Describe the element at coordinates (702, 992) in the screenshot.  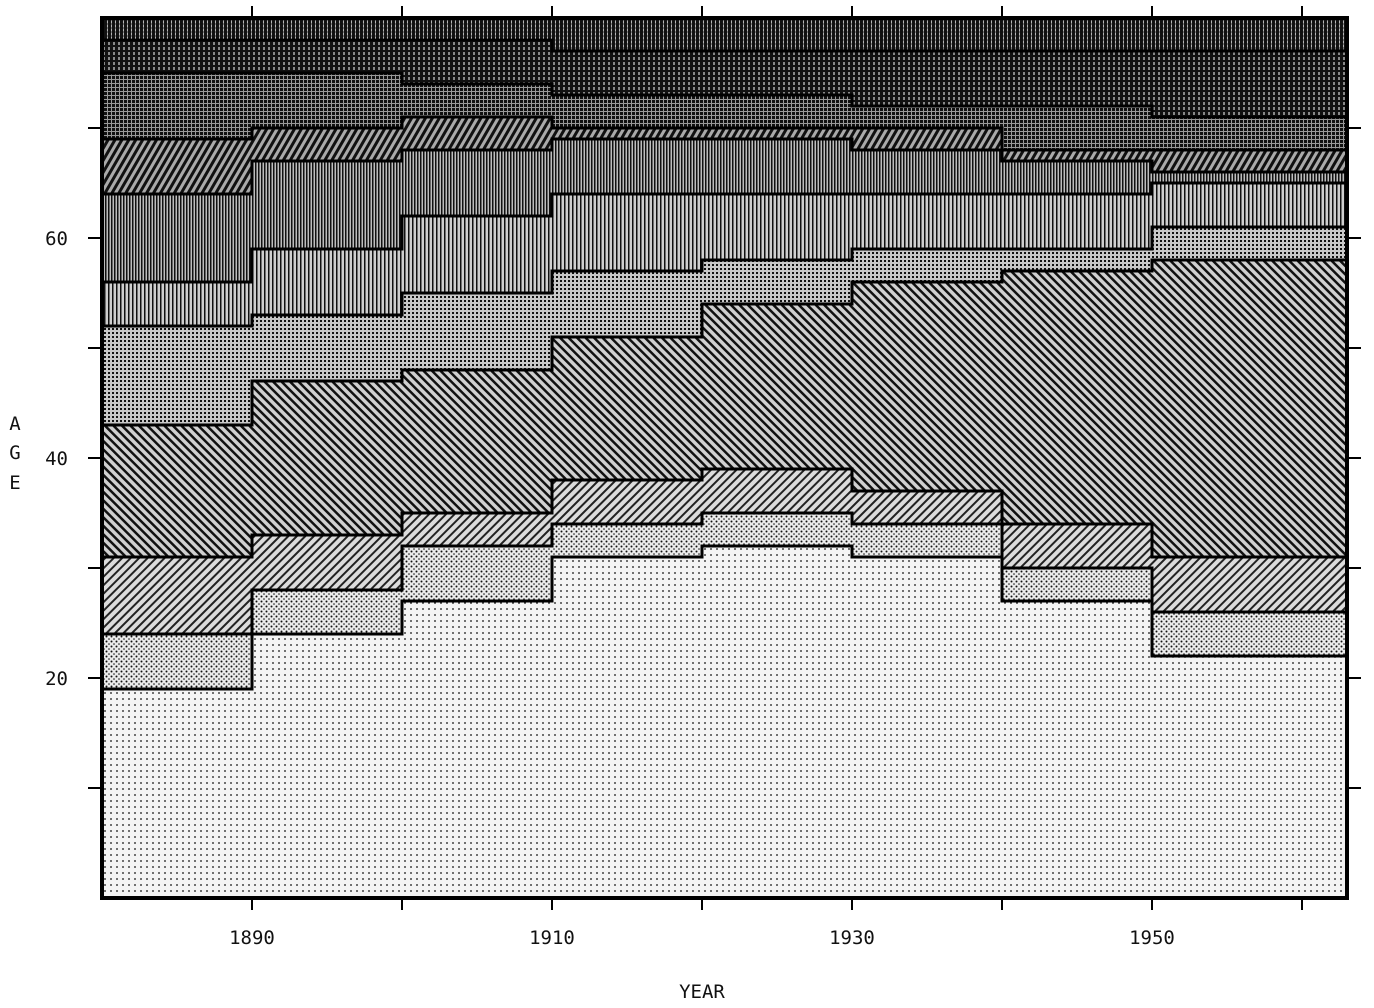
I see `x-axis-label: YEAR` at that location.